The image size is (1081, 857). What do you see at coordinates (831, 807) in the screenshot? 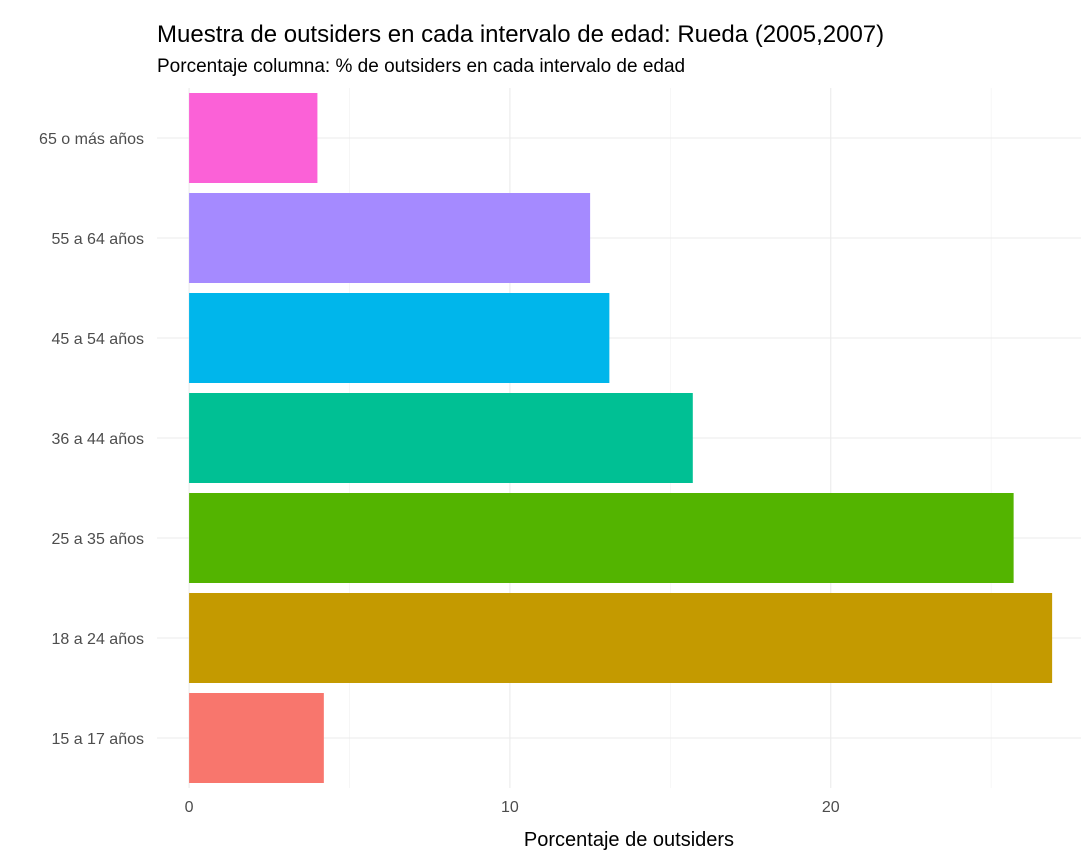
I see `x-tick-label: 20` at bounding box center [831, 807].